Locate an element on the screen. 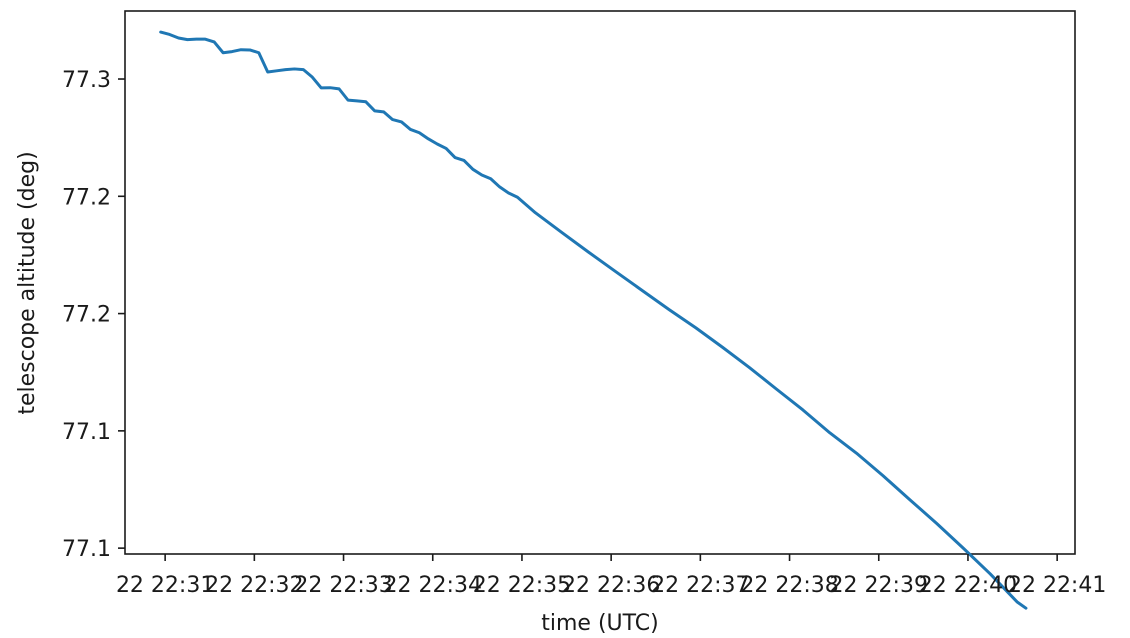 Image resolution: width=1130 pixels, height=638 pixels. x-tick-label: 22 22:32 is located at coordinates (254, 585).